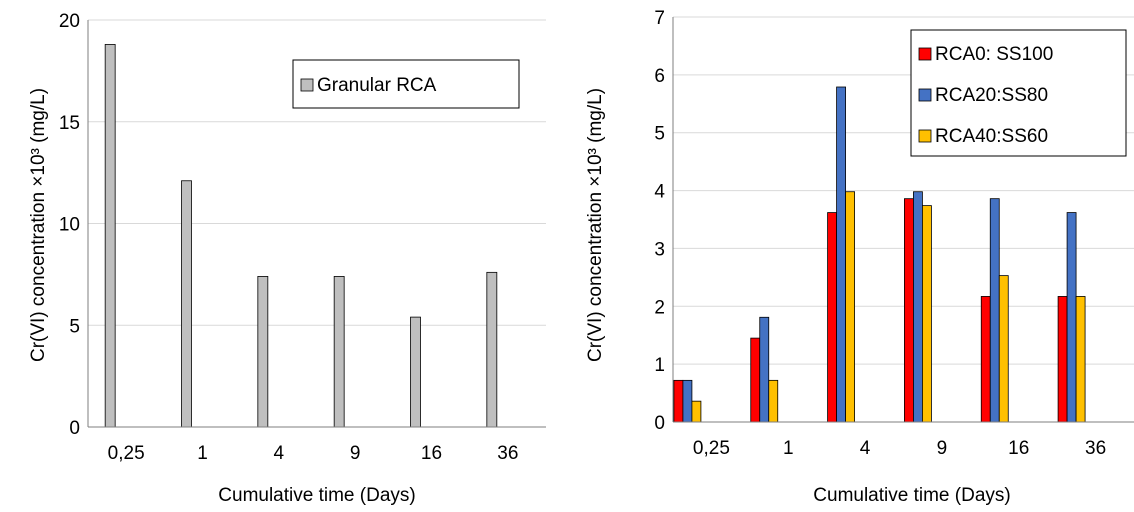 The width and height of the screenshot is (1134, 512). What do you see at coordinates (377, 85) in the screenshot?
I see `legend-label: Granular RCA` at bounding box center [377, 85].